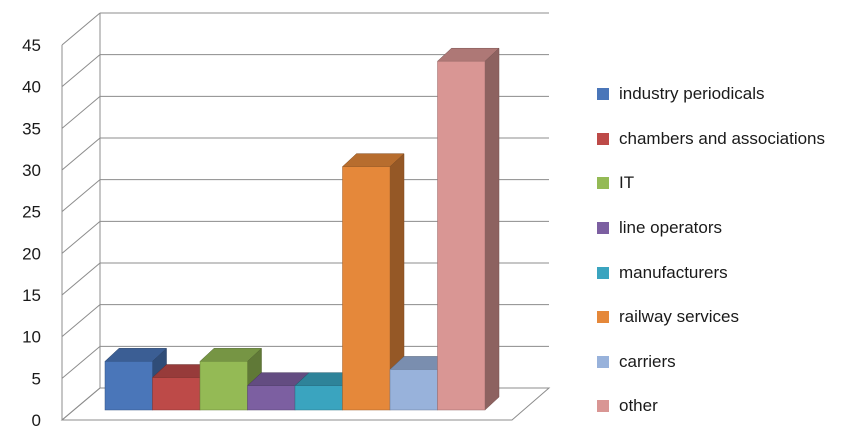 This screenshot has width=861, height=429. I want to click on legend-label: other, so click(638, 406).